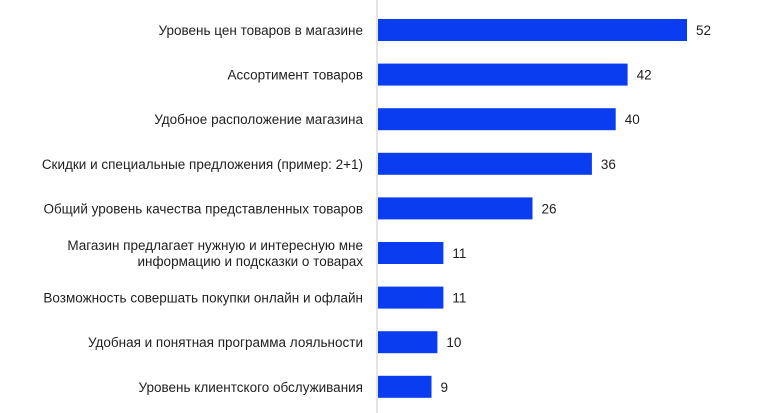 This screenshot has width=762, height=413. I want to click on data-label: 42, so click(644, 75).